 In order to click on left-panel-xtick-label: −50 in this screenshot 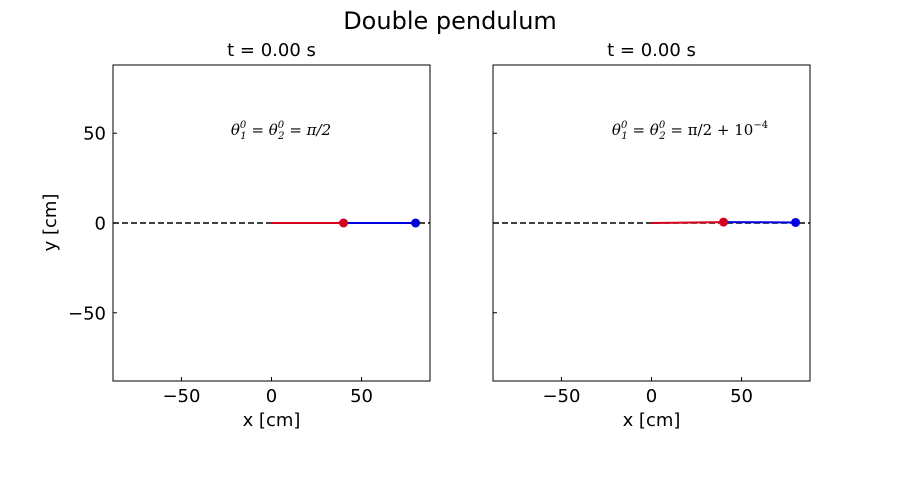, I will do `click(181, 396)`.